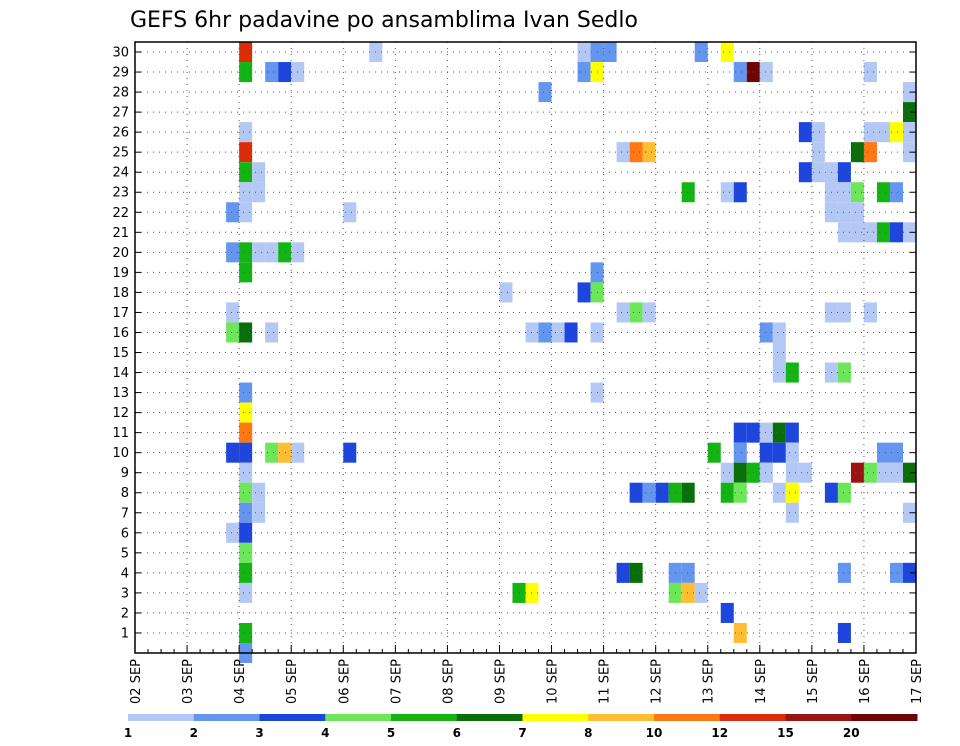 This screenshot has width=960, height=746. Describe the element at coordinates (522, 733) in the screenshot. I see `colorbar-tick-label: 7` at that location.